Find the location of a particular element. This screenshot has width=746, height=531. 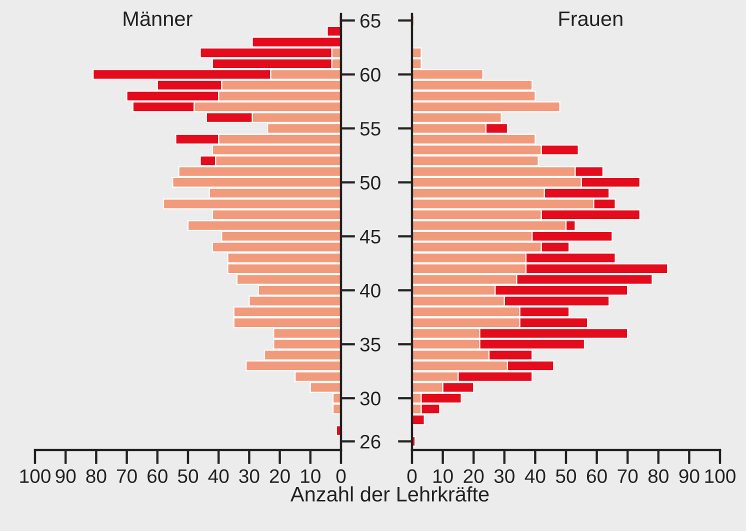

y-tick-label: 65 is located at coordinates (370, 21).